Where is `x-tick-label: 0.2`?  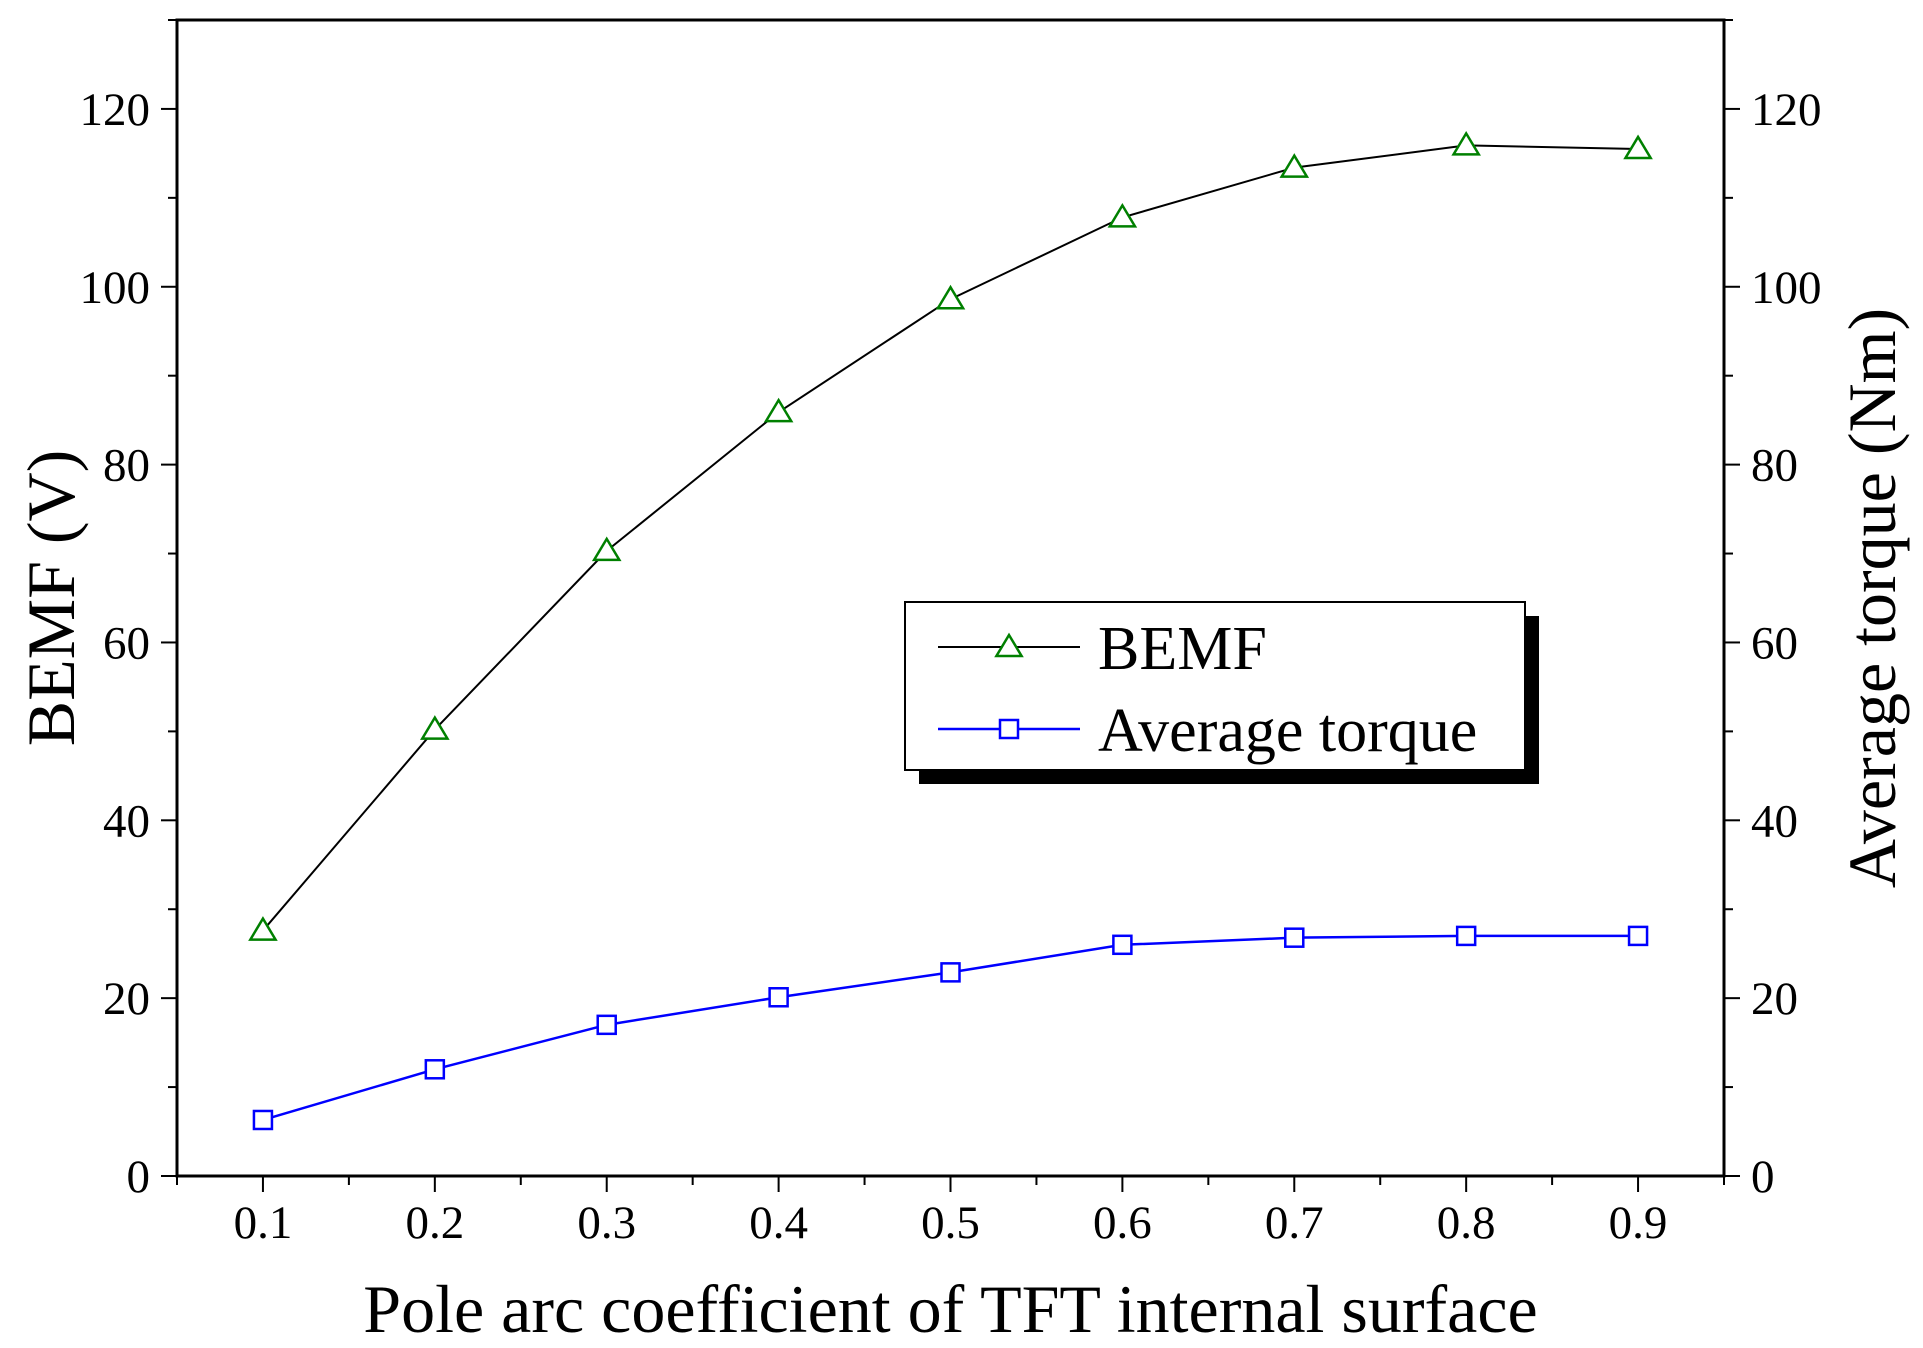
x-tick-label: 0.2 is located at coordinates (434, 1223).